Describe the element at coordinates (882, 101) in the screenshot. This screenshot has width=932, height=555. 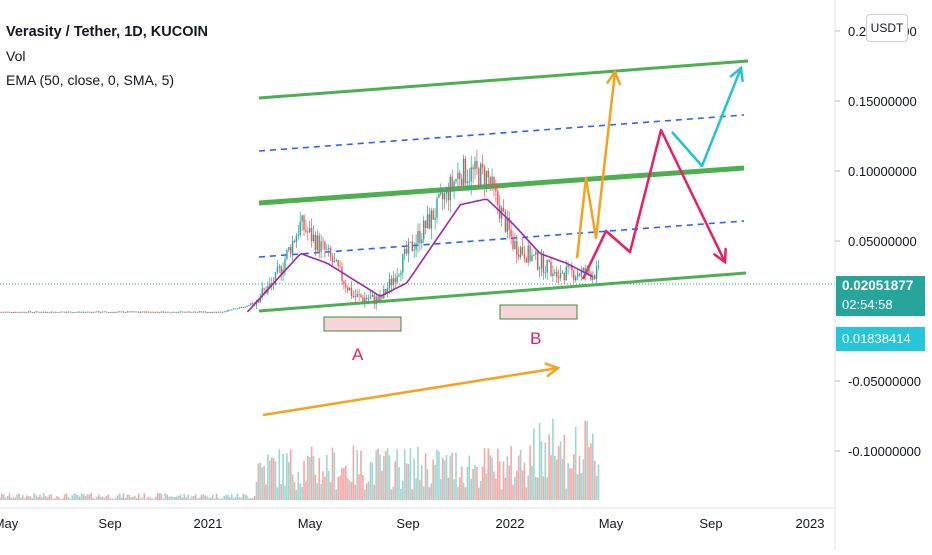
I see `y-tick-label: 0.15000000` at that location.